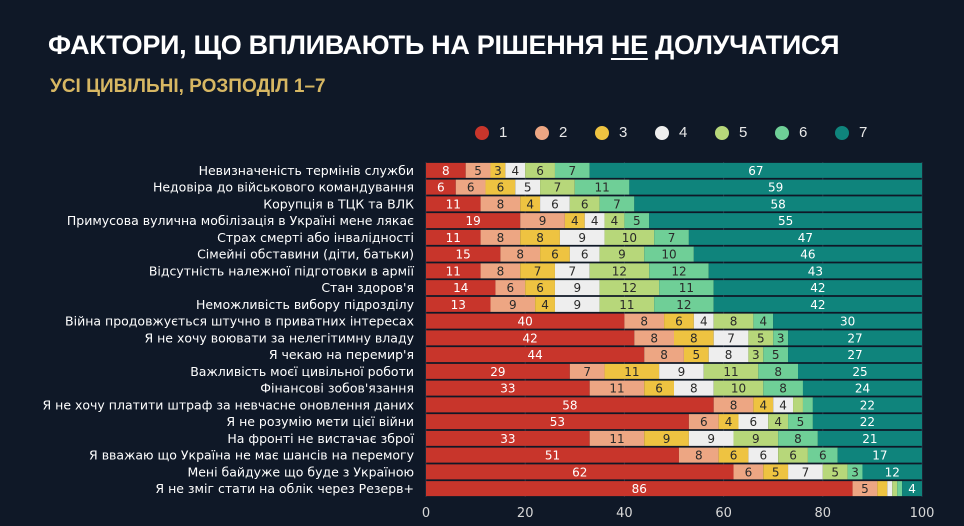 The image size is (964, 526). I want to click on data-label: 30, so click(847, 322).